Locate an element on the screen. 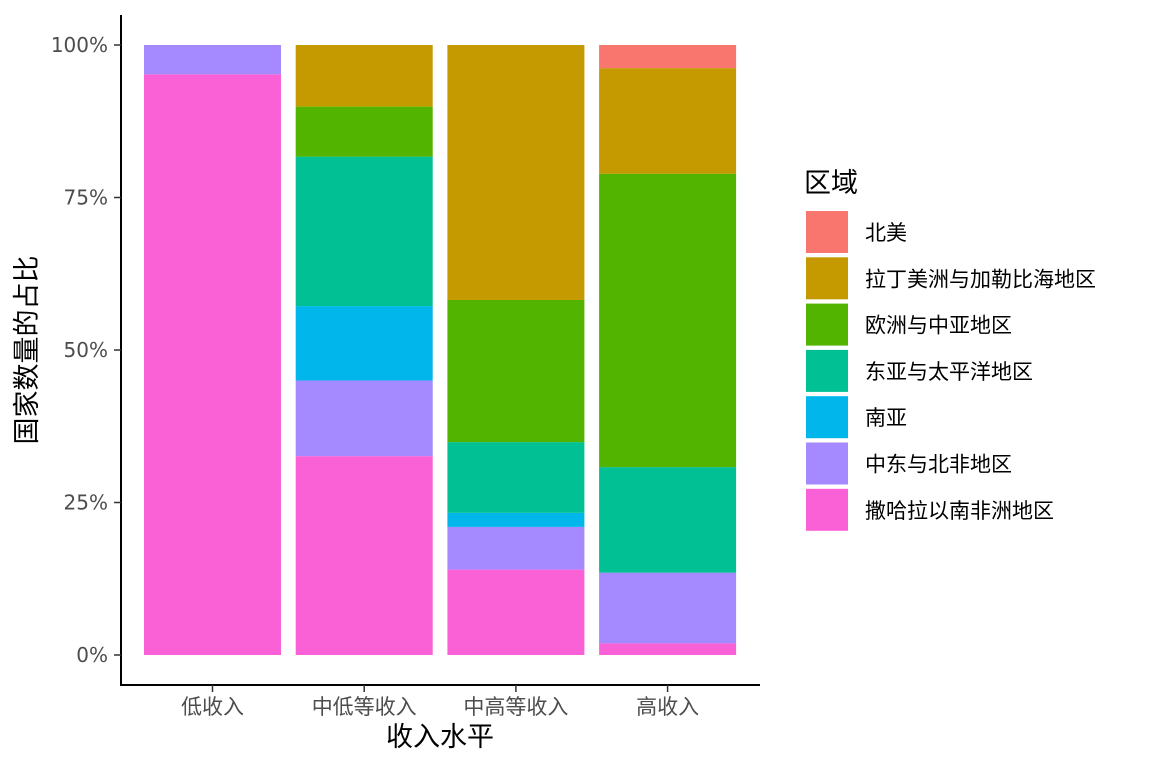  y-axis-title: 国家数量的占比 is located at coordinates (27, 350).